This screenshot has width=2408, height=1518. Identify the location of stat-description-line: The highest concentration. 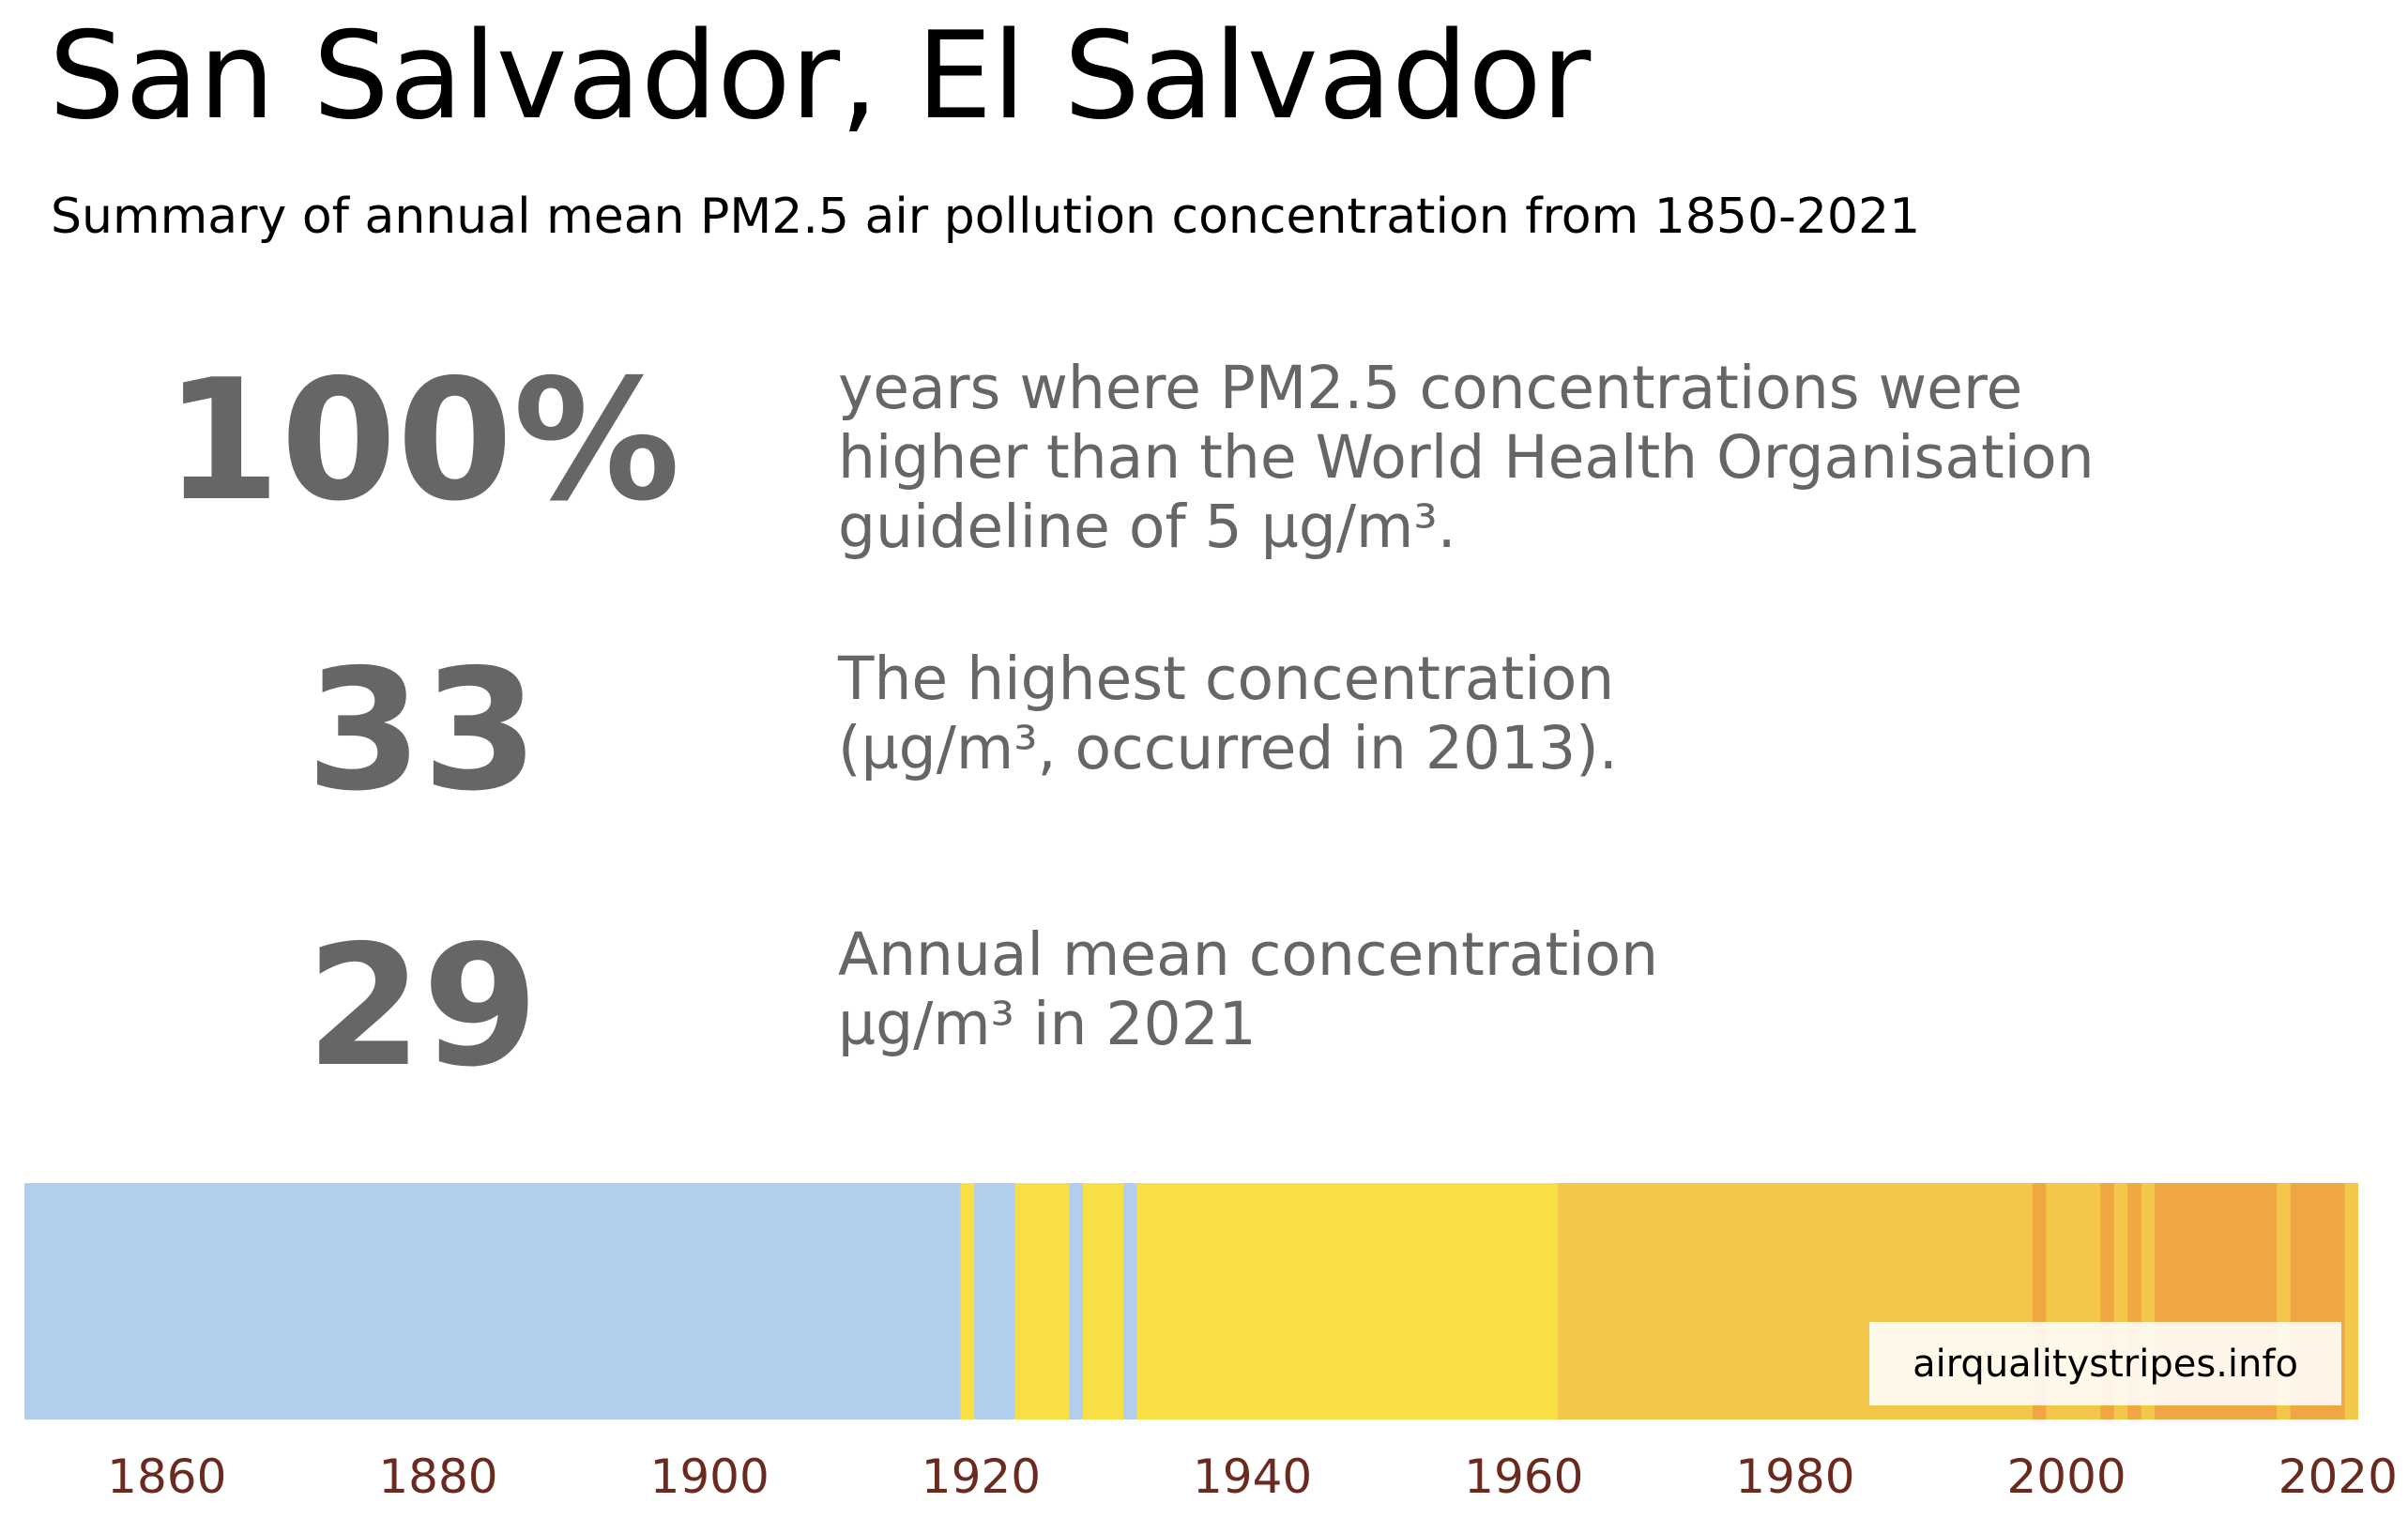
(1226, 679).